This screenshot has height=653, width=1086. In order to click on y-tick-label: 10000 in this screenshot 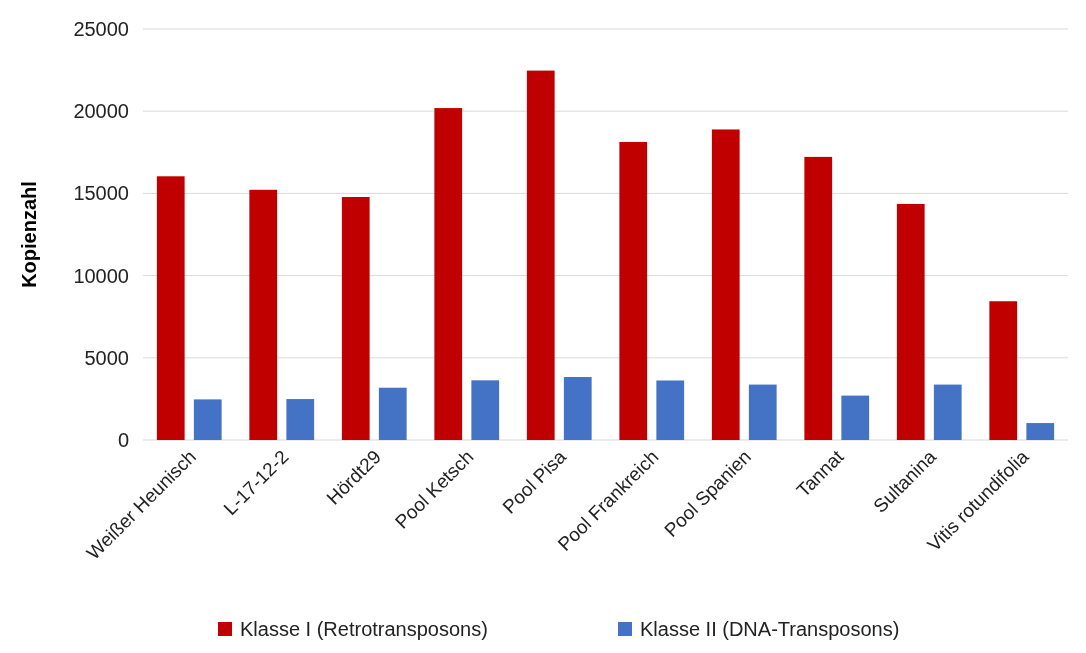, I will do `click(101, 275)`.